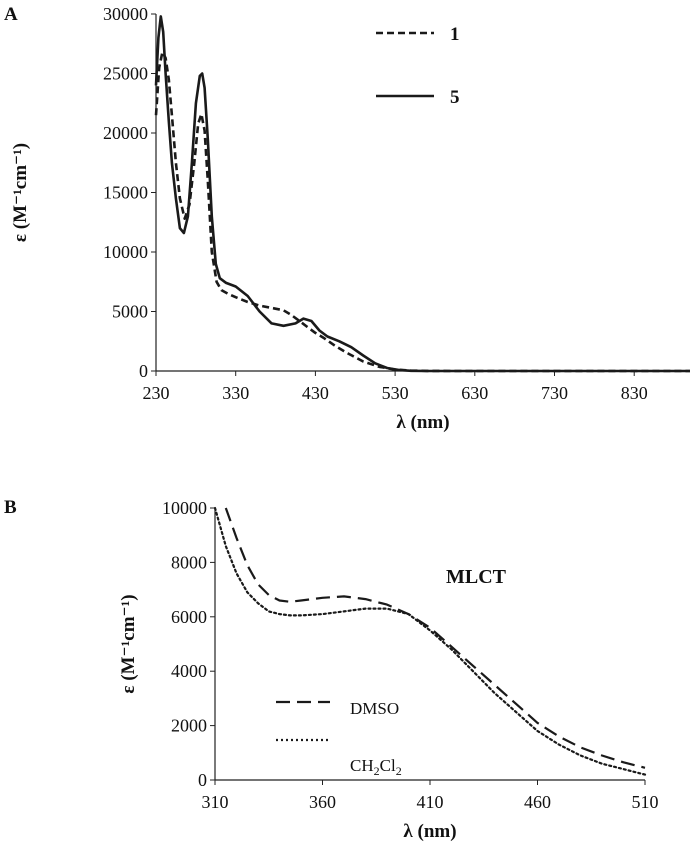 The image size is (693, 850). Describe the element at coordinates (322, 802) in the screenshot. I see `x-tick-label: 360` at that location.